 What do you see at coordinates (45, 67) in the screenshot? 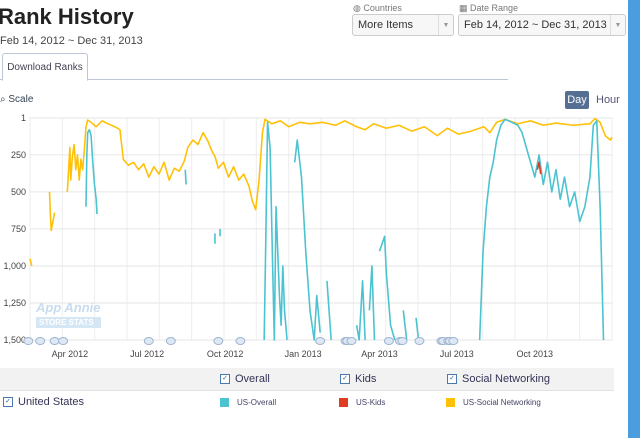
I see `tab-download-ranks: Download Ranks` at bounding box center [45, 67].